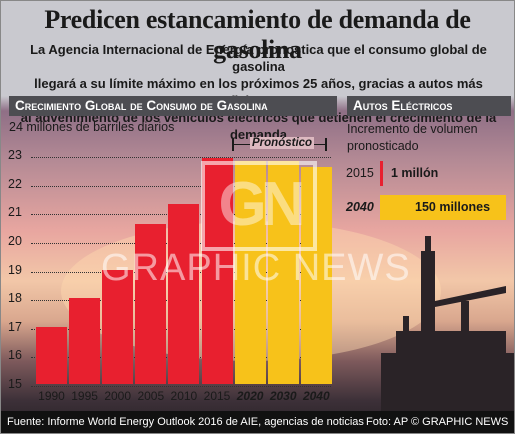 This screenshot has height=434, width=515. Describe the element at coordinates (387, 422) in the screenshot. I see `photo-credit: Foto: AP` at that location.